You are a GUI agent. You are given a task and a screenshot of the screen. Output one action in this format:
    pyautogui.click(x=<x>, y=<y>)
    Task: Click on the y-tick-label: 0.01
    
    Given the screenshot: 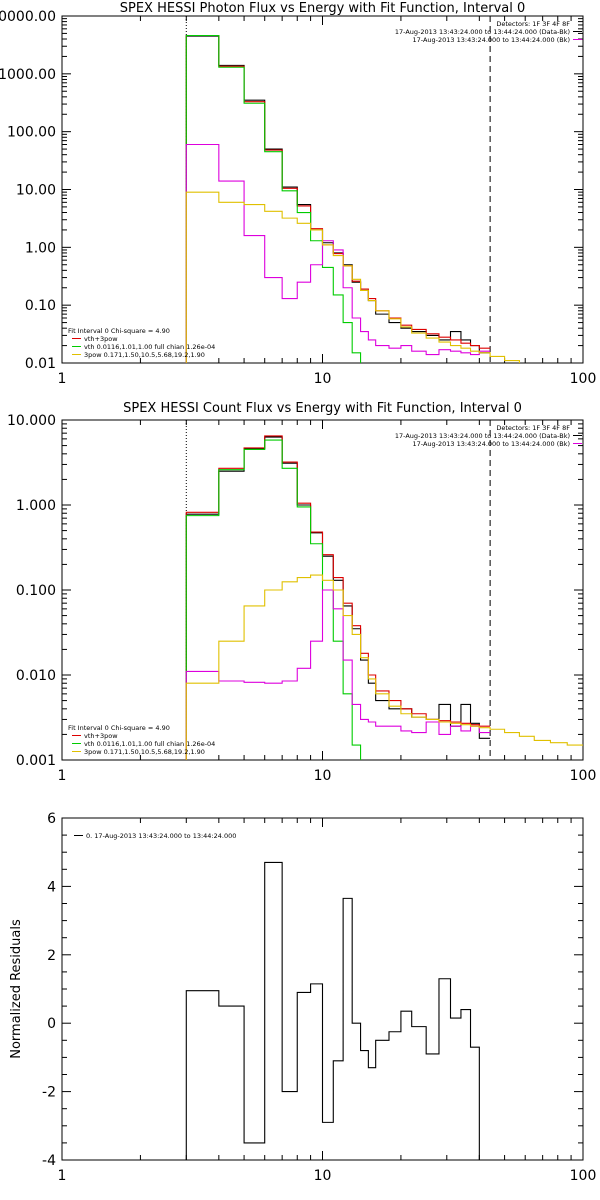 What is the action you would take?
    pyautogui.click(x=40, y=364)
    